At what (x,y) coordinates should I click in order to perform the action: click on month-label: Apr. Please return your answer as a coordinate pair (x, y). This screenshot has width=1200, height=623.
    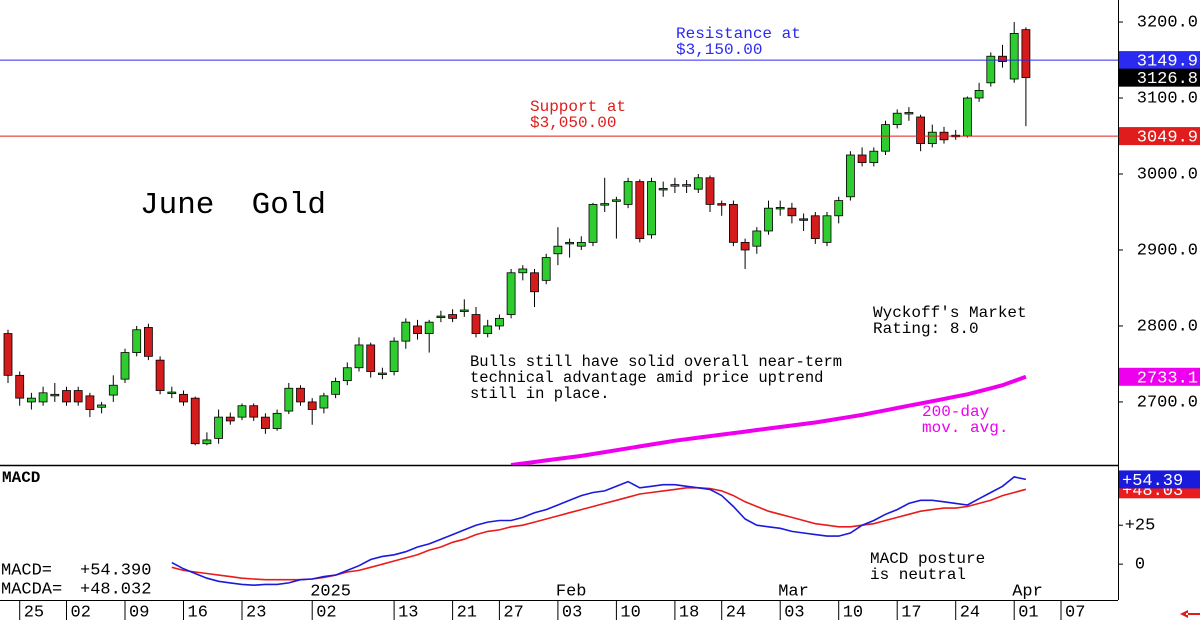
    Looking at the image, I should click on (1027, 591).